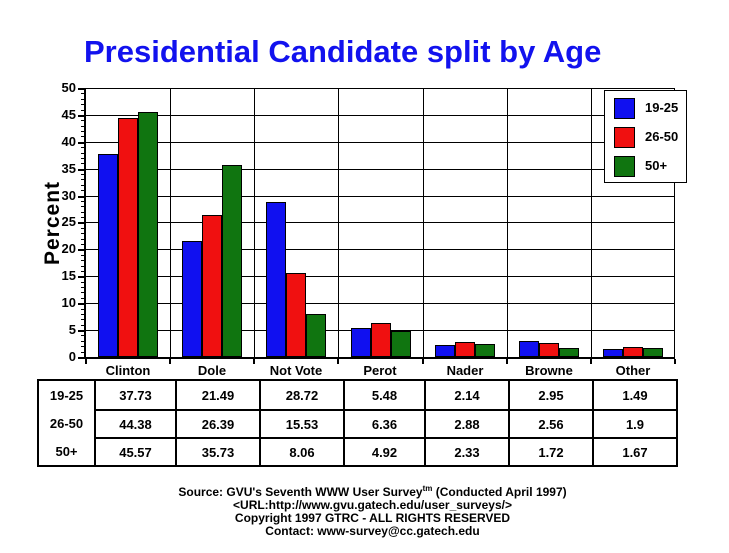  Describe the element at coordinates (662, 136) in the screenshot. I see `legend-label: 26-50` at that location.